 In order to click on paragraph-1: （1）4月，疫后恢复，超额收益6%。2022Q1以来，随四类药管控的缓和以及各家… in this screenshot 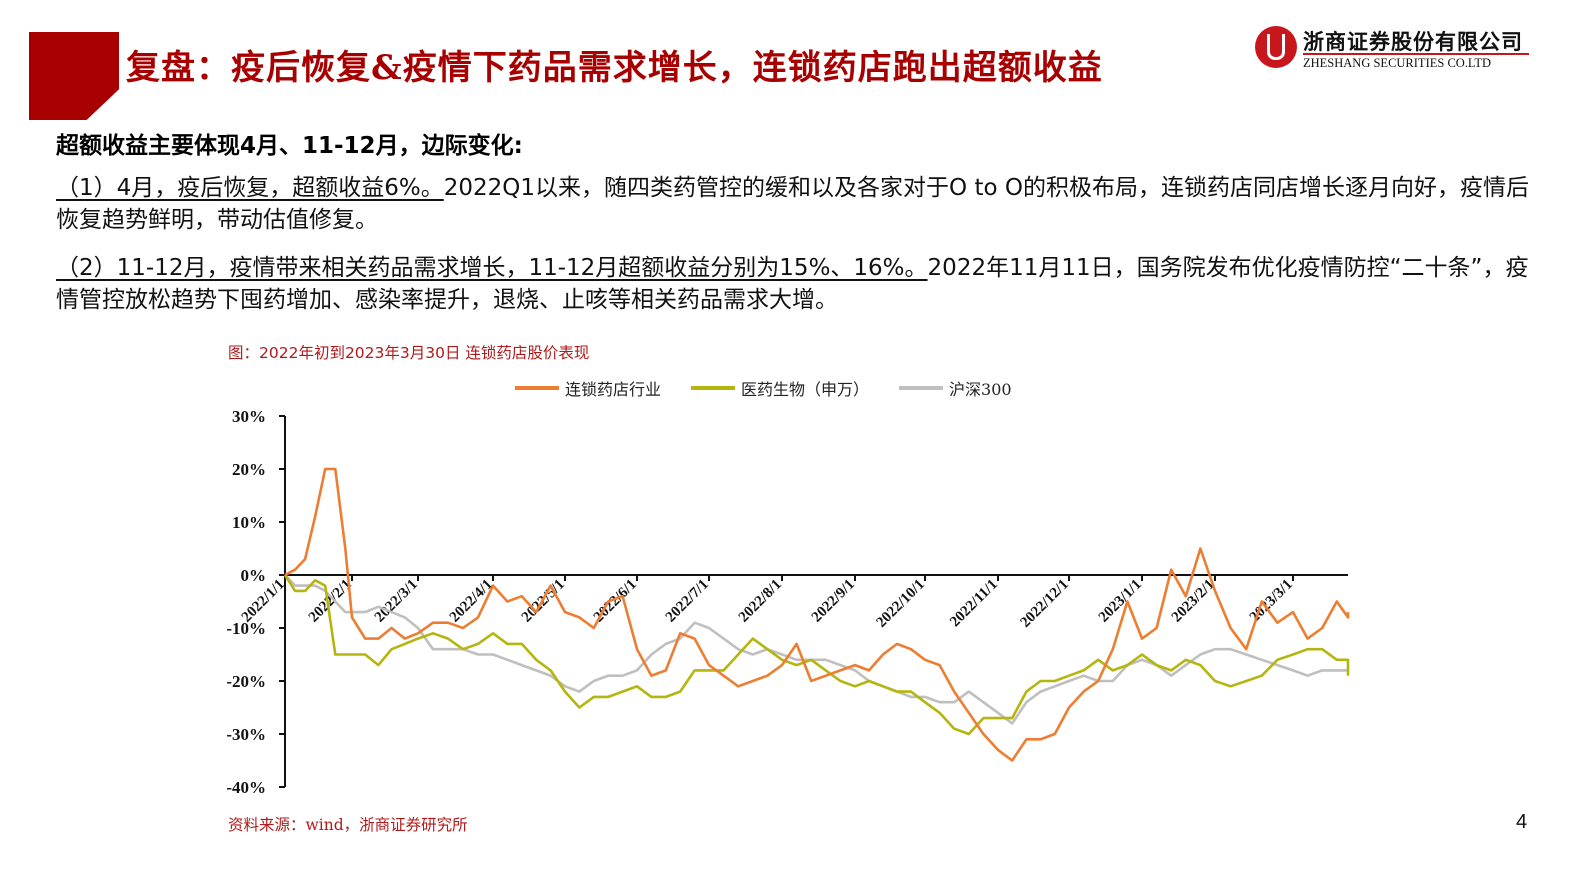, I will do `click(796, 204)`.